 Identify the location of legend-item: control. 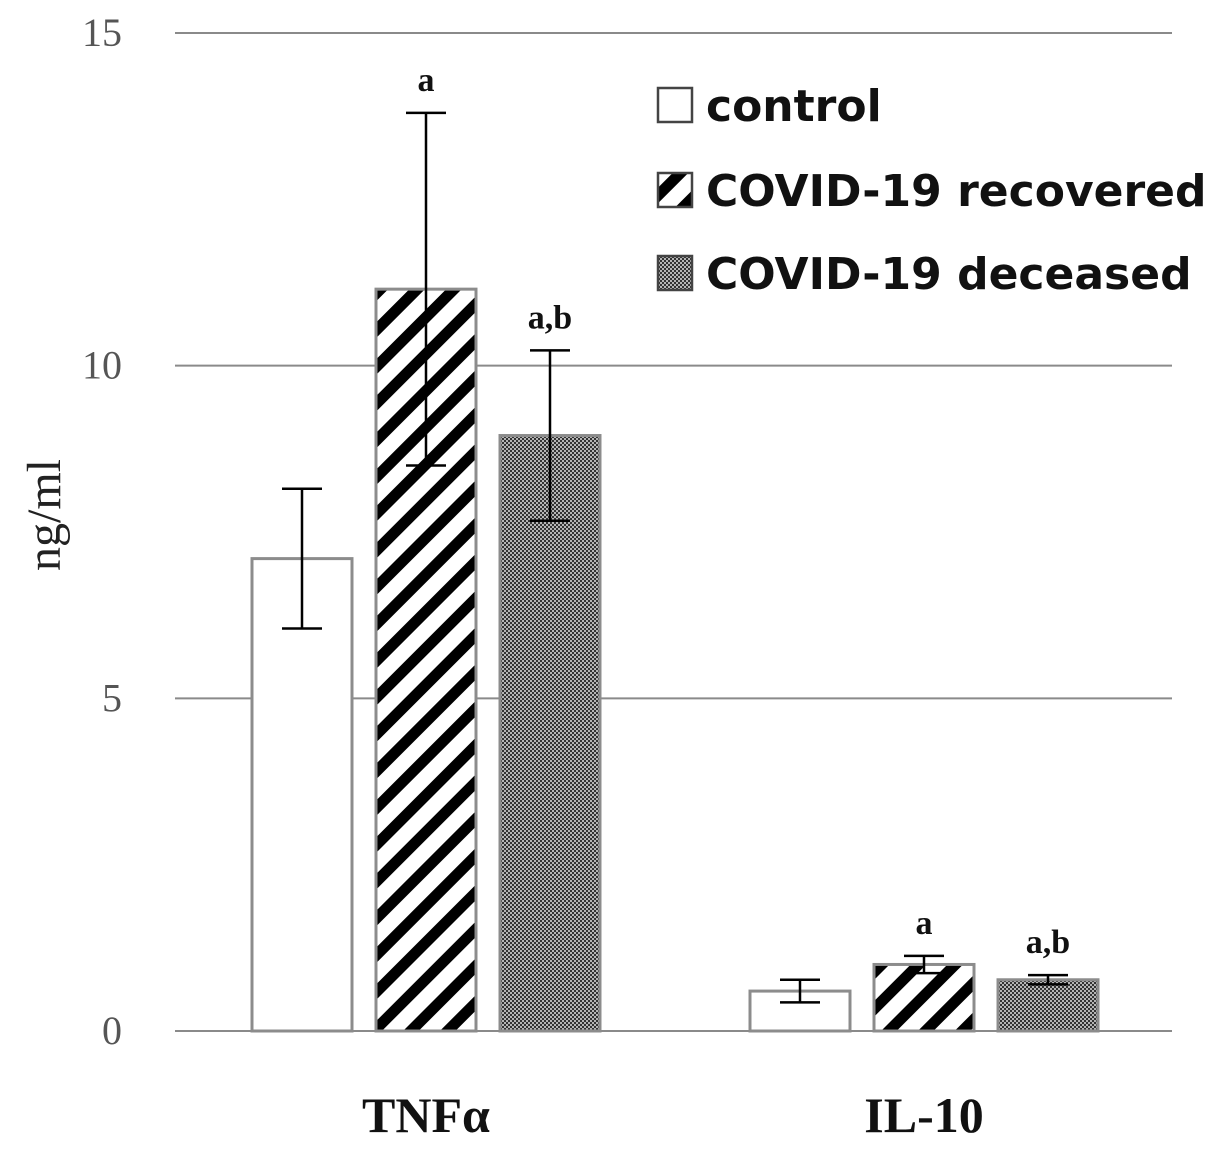
(769, 106).